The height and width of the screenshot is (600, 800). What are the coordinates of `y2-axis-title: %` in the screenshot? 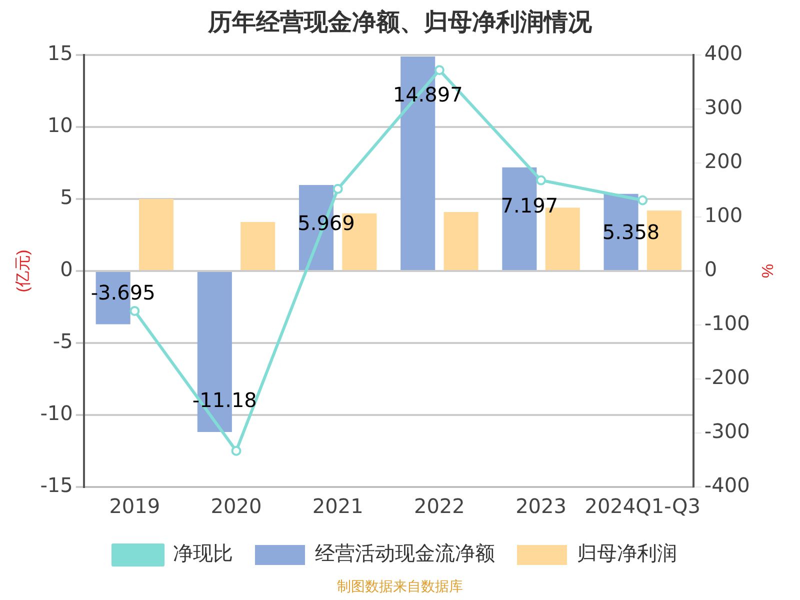 It's located at (766, 271).